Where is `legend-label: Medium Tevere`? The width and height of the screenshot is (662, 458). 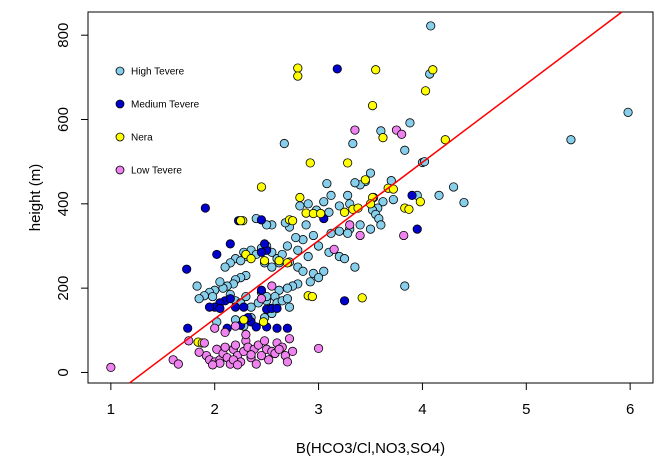 legend-label: Medium Tevere is located at coordinates (165, 105).